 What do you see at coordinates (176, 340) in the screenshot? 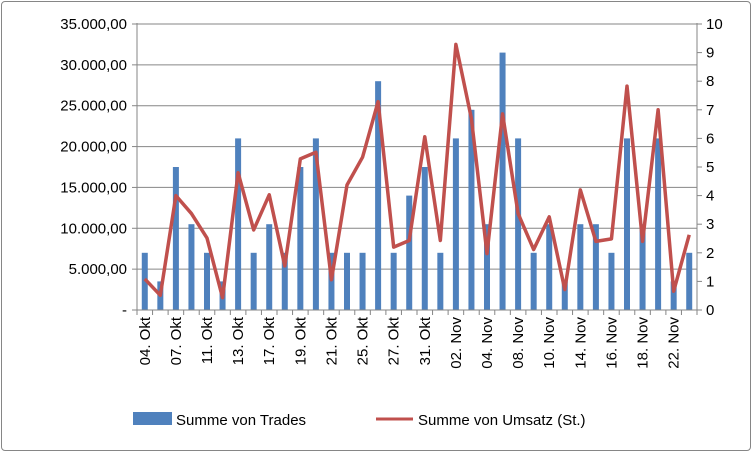
I see `category-label: 07. Okt` at bounding box center [176, 340].